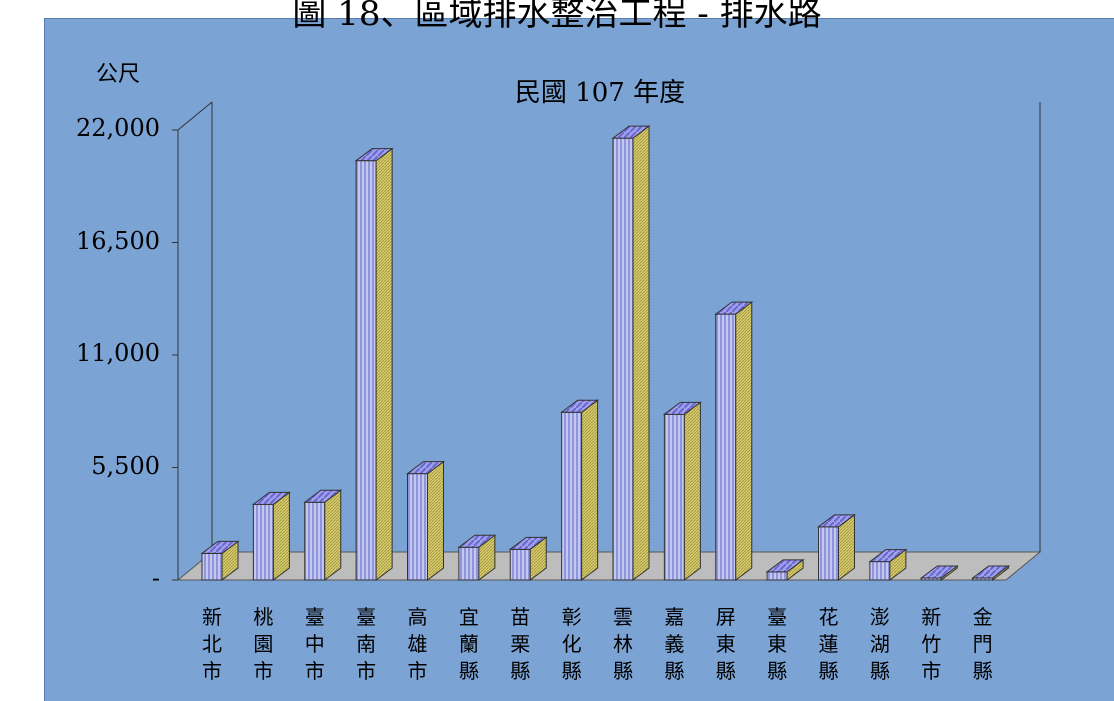 The height and width of the screenshot is (701, 1114). I want to click on chart-subtitle: 民國 107 年度, so click(600, 93).